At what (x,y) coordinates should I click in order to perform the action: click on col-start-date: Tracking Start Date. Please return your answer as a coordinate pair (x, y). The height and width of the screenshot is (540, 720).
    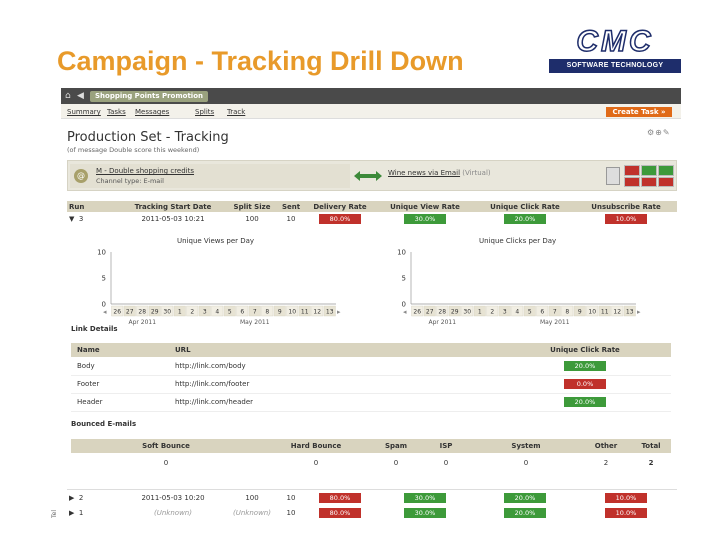
    Looking at the image, I should click on (173, 206).